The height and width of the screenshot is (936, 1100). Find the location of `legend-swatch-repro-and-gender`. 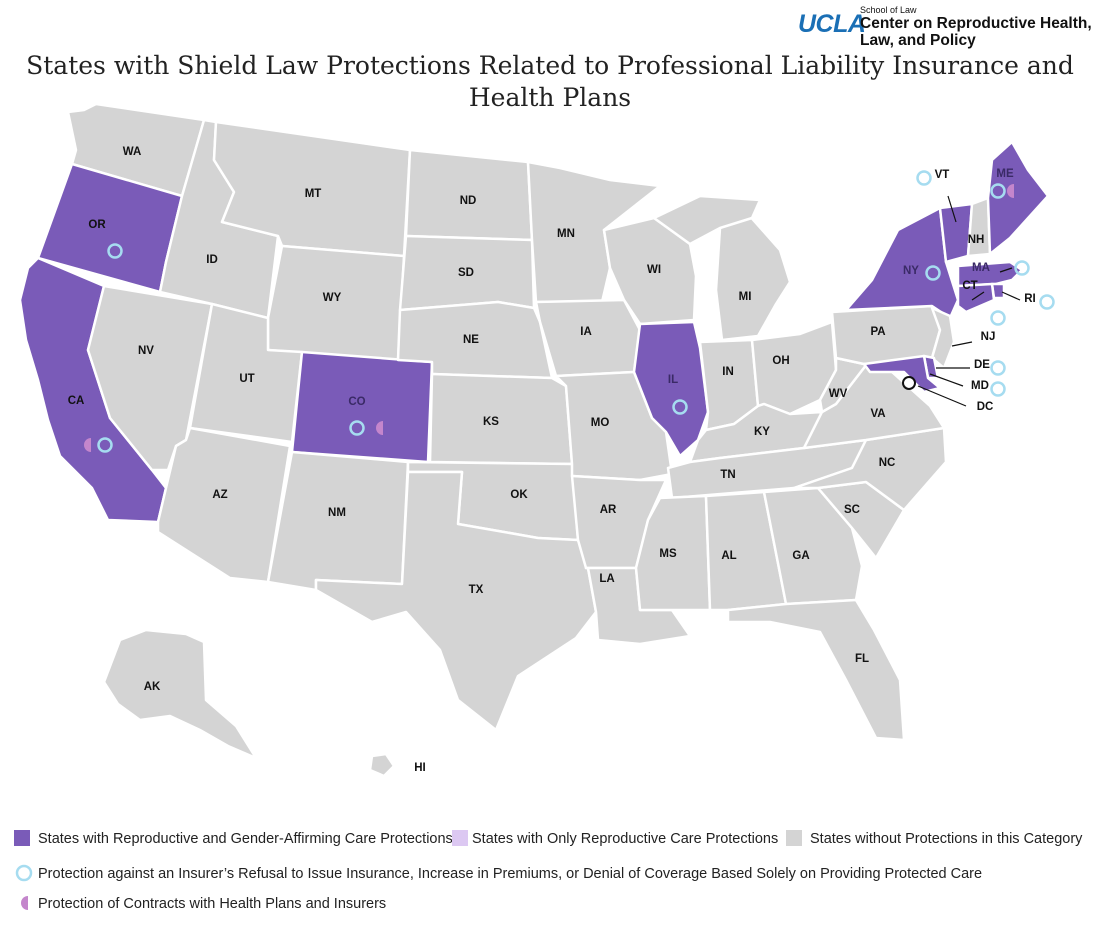

legend-swatch-repro-and-gender is located at coordinates (22, 838).